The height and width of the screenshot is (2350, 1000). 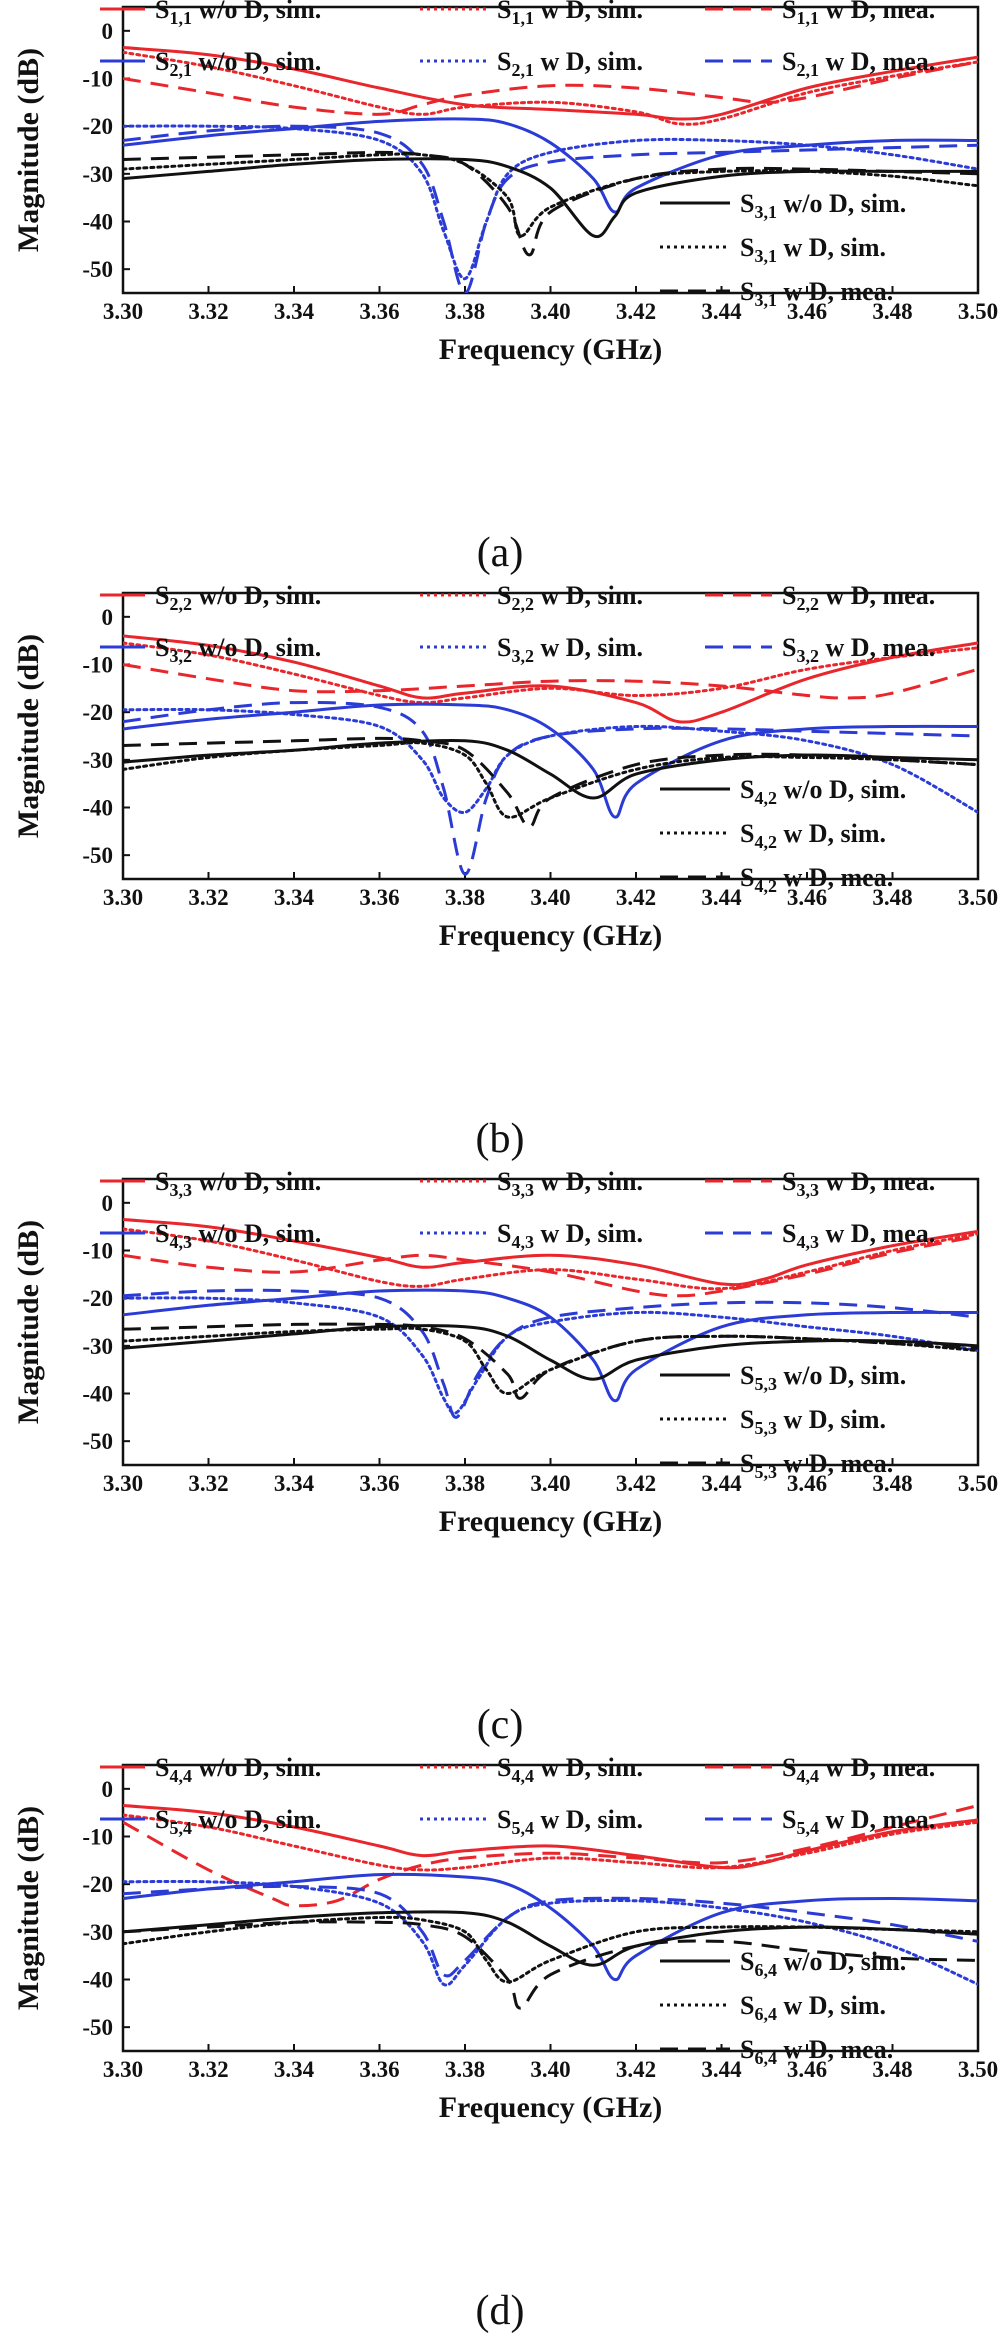 What do you see at coordinates (238, 1769) in the screenshot?
I see `legend-label: S4,4 w/o D, sim.` at bounding box center [238, 1769].